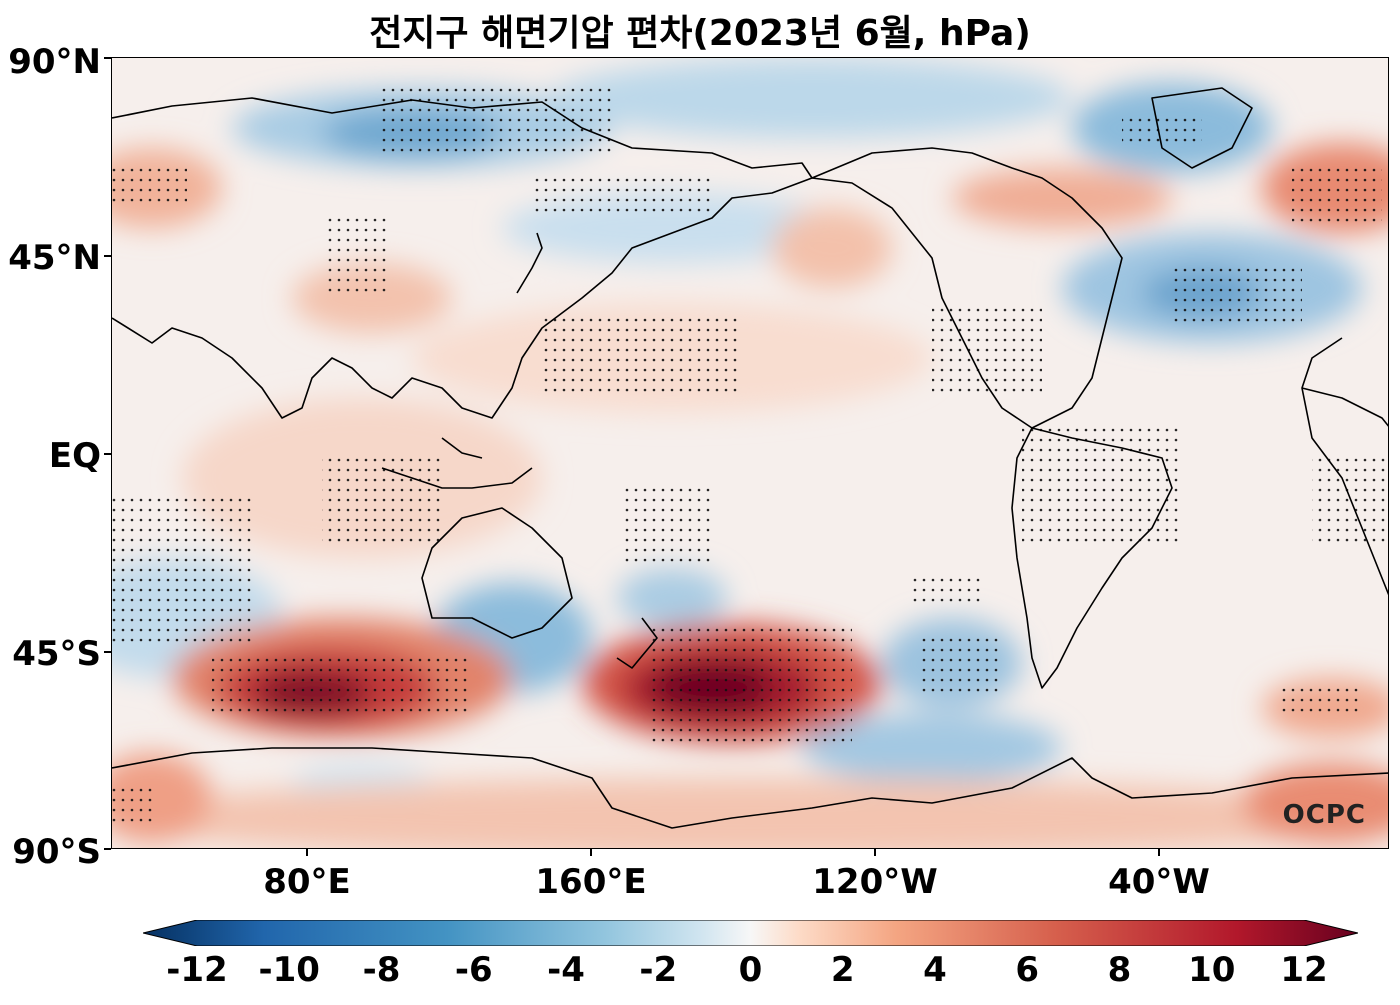 Image resolution: width=1400 pixels, height=1005 pixels. What do you see at coordinates (56, 852) in the screenshot?
I see `lat-label-90s: 90°S` at bounding box center [56, 852].